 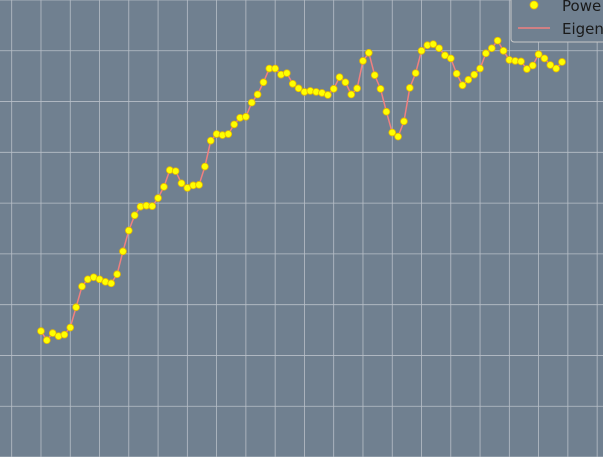 I want to click on legend-label-eigen: Eigen, so click(x=582, y=29).